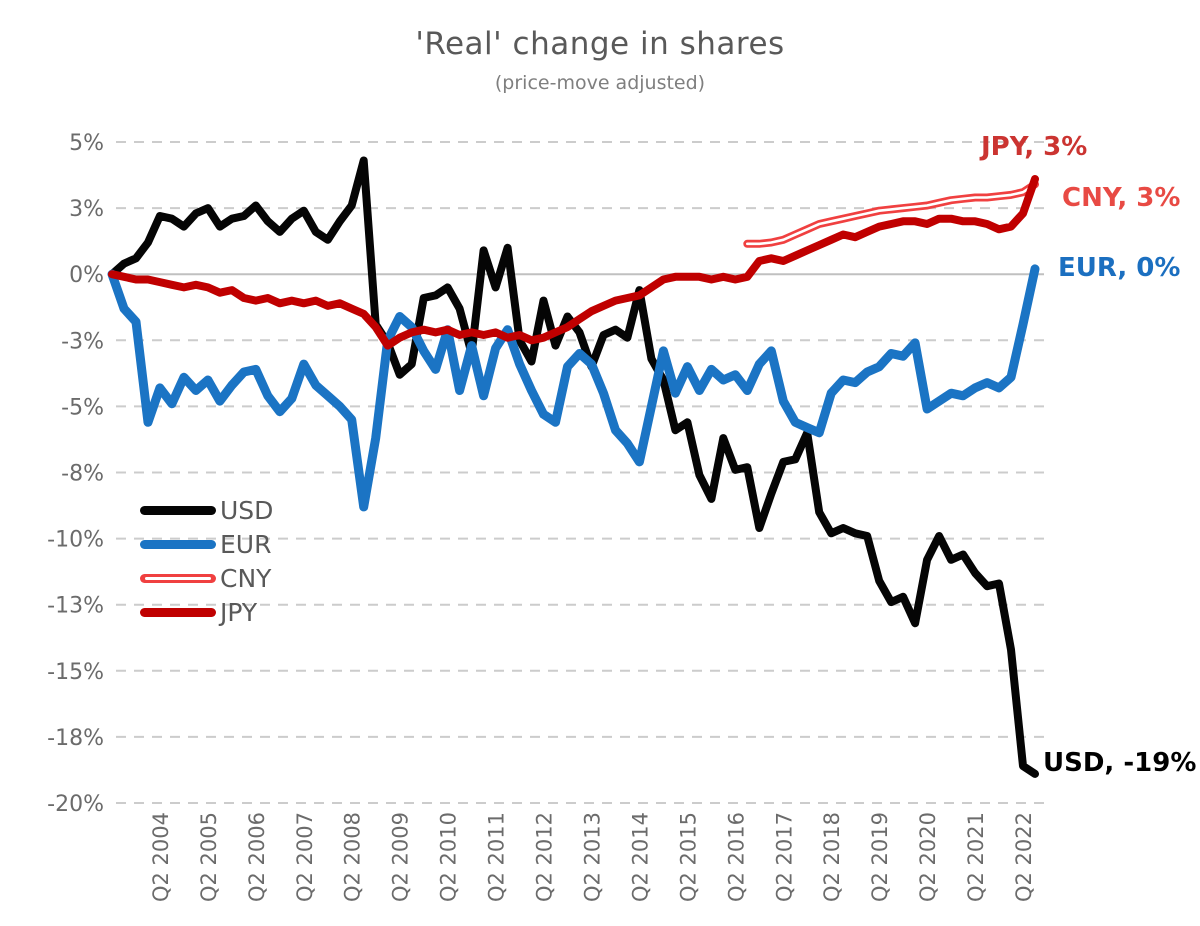  I want to click on chart-subtitle: (price-move adjusted), so click(600, 83).